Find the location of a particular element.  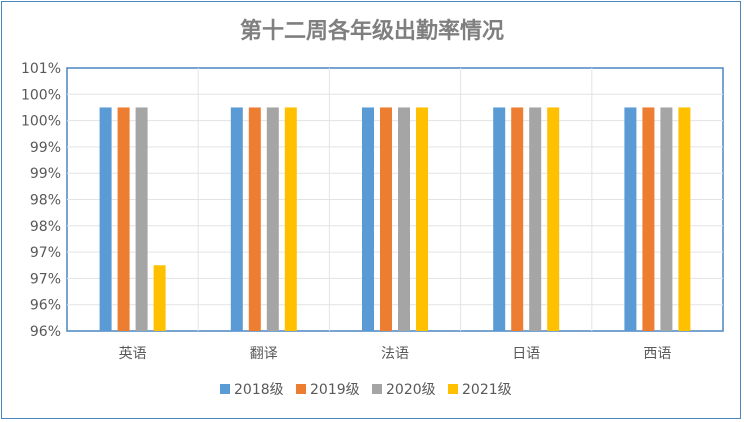

y-axis-ticks: 96% 96% 97% 97% 98% 98% 99% 99% 100% 100% 101% is located at coordinates (41, 200).